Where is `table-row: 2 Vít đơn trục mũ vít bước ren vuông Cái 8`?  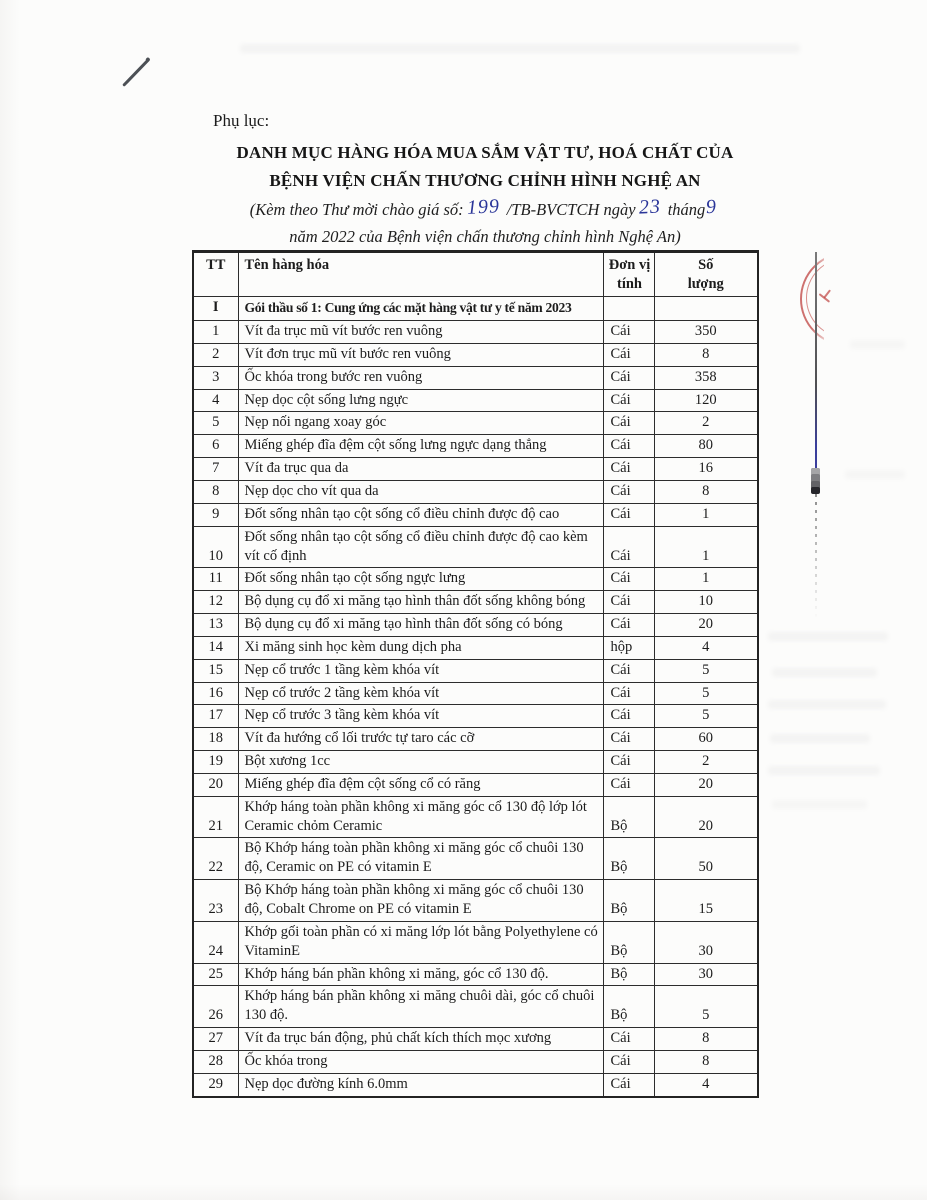 table-row: 2 Vít đơn trục mũ vít bước ren vuông Cái 8 is located at coordinates (475, 354).